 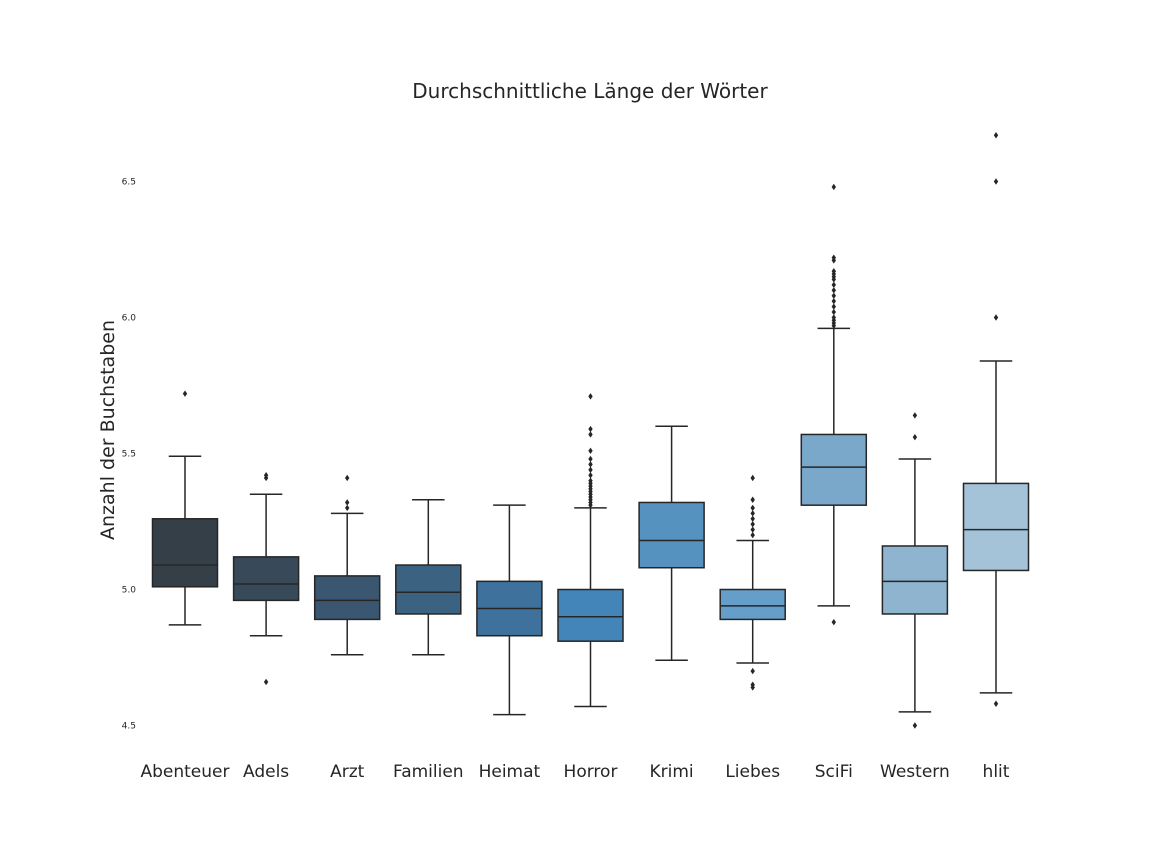 I want to click on y-tick-label: 5.0, so click(x=129, y=591).